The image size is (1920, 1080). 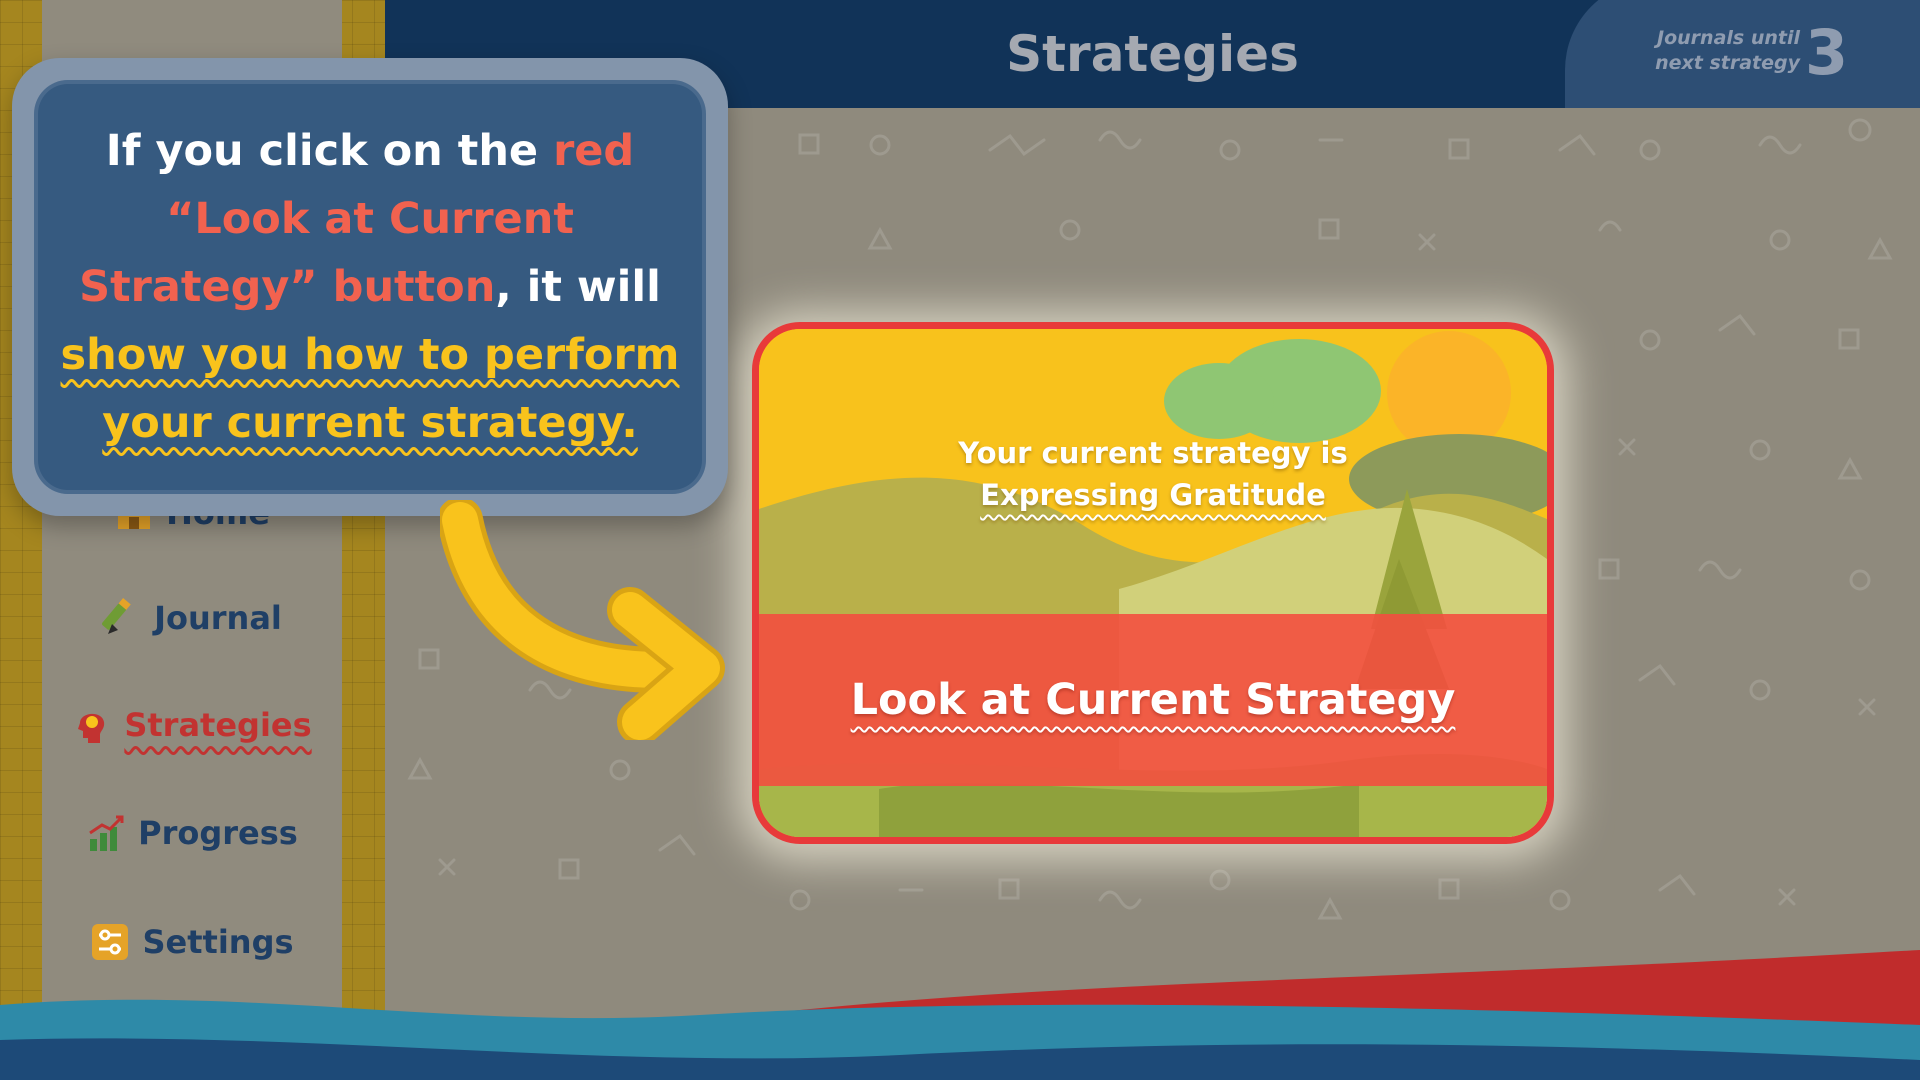 I want to click on sidebar-item-settings: Settings, so click(x=192, y=942).